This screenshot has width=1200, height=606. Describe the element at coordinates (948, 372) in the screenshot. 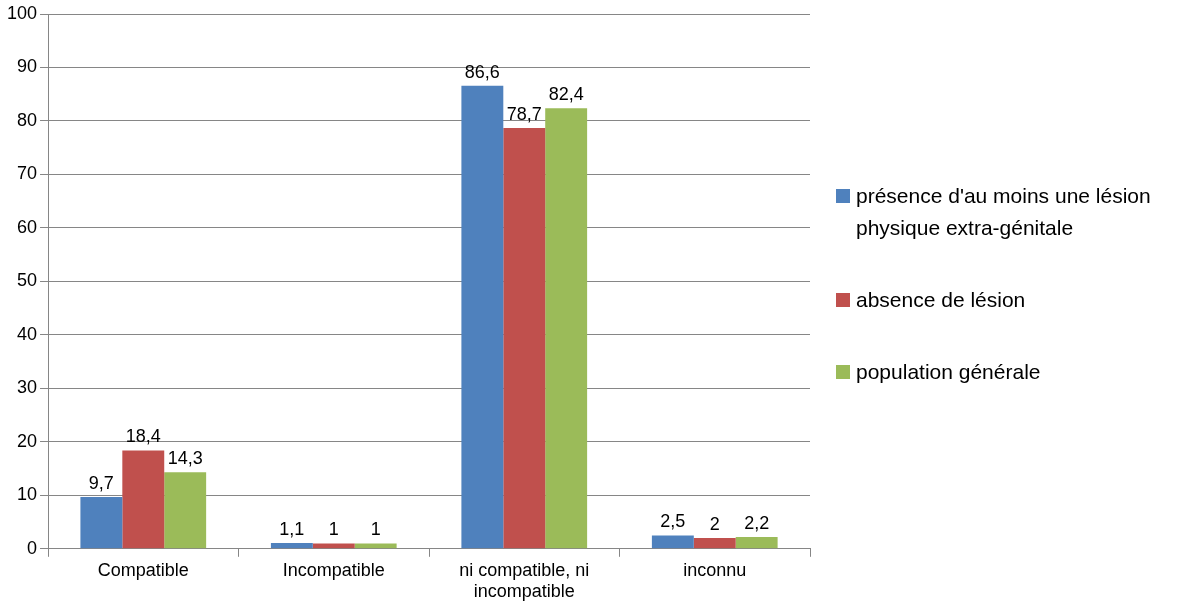

I see `legend-label: population générale` at that location.